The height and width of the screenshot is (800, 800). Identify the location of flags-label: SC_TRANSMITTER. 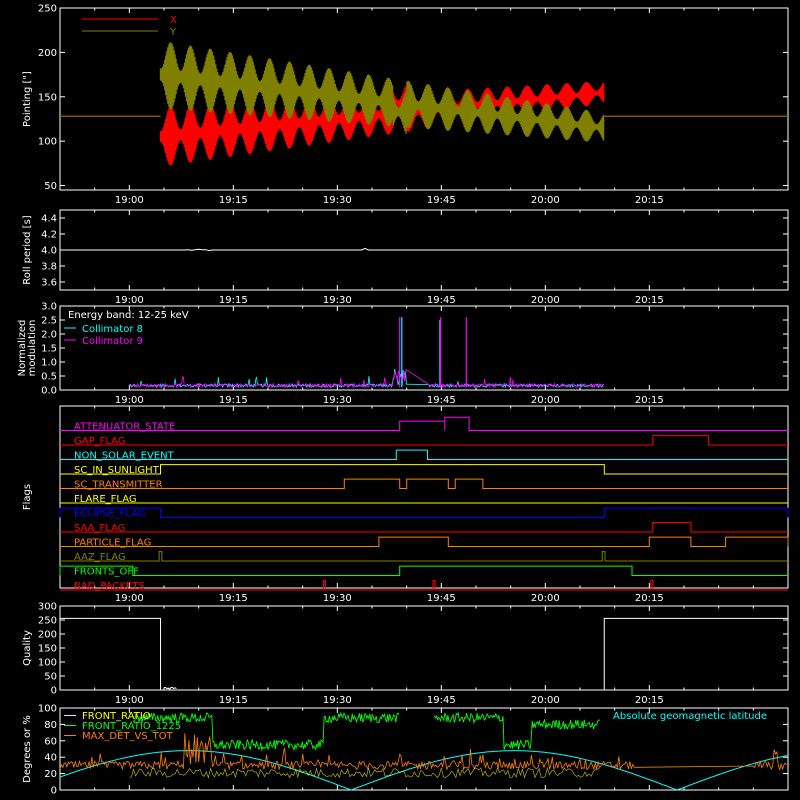
(118, 485).